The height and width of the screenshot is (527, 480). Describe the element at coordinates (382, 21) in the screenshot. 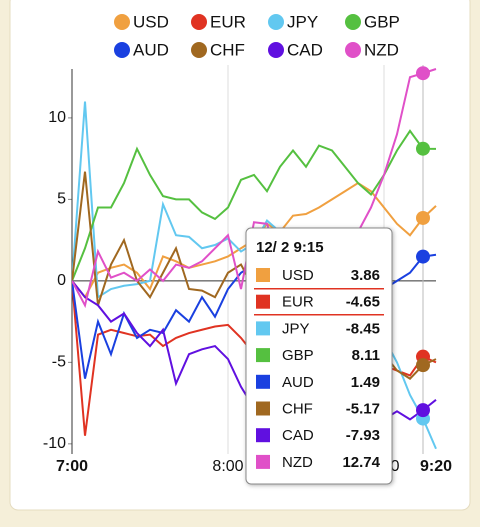

I see `legend-label: GBP` at that location.